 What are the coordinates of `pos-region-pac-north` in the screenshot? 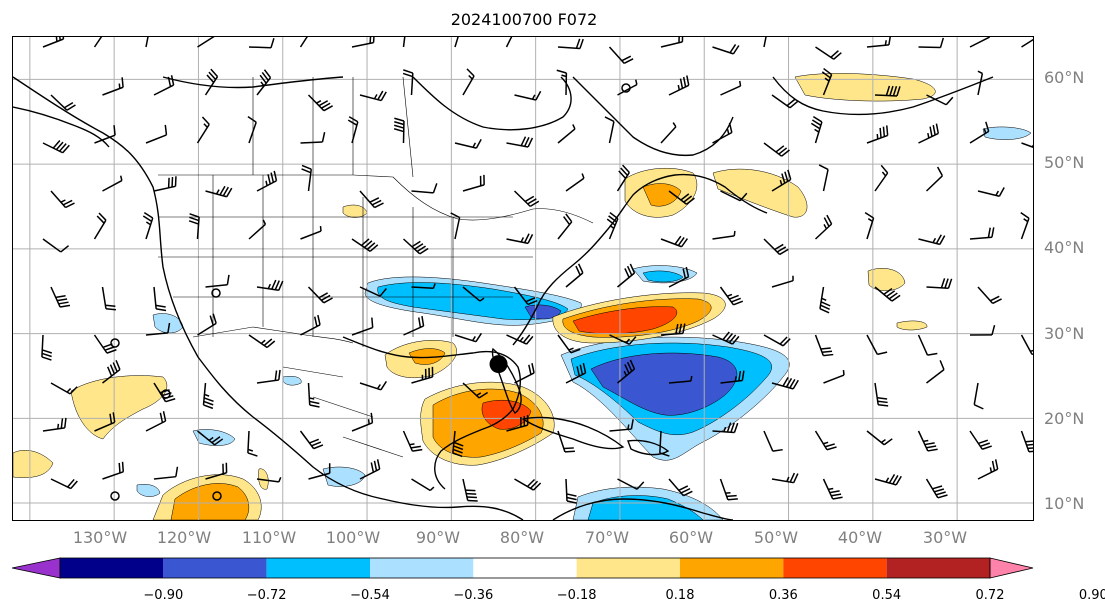 It's located at (119, 407).